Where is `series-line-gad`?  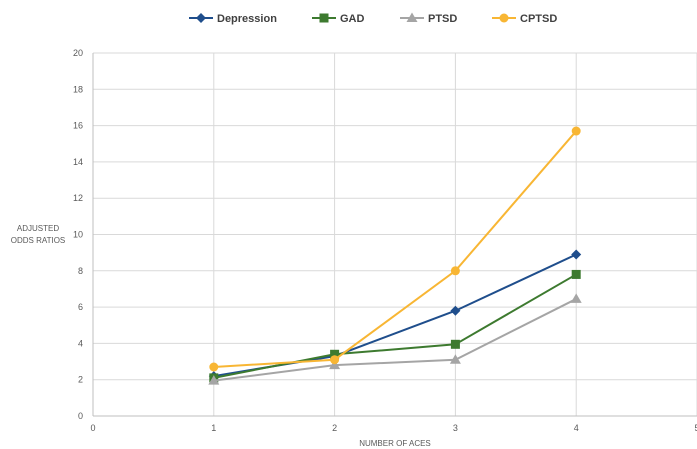
series-line-gad is located at coordinates (395, 326).